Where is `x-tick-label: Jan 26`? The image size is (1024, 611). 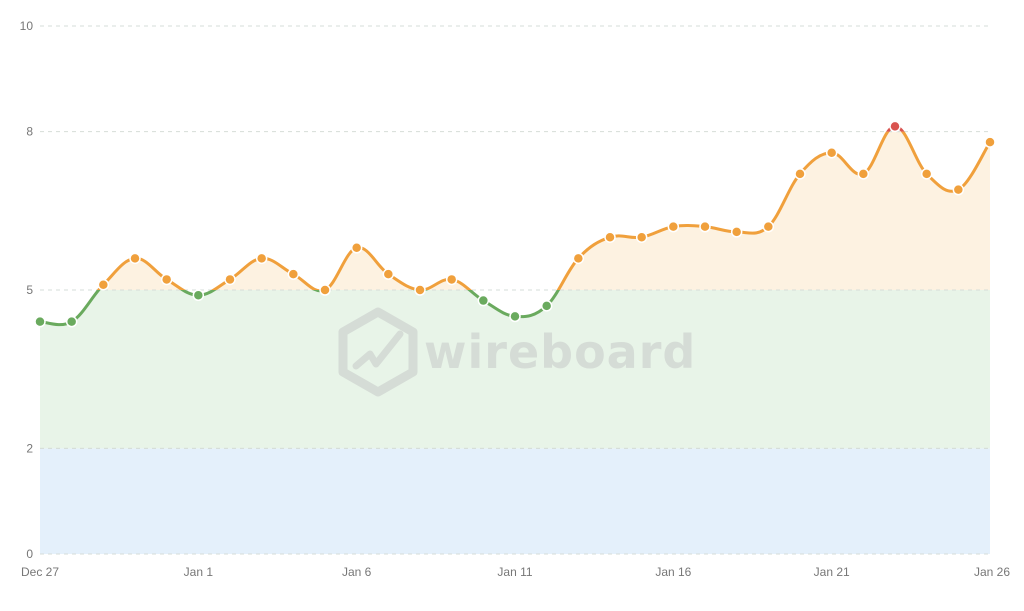 x-tick-label: Jan 26 is located at coordinates (992, 572).